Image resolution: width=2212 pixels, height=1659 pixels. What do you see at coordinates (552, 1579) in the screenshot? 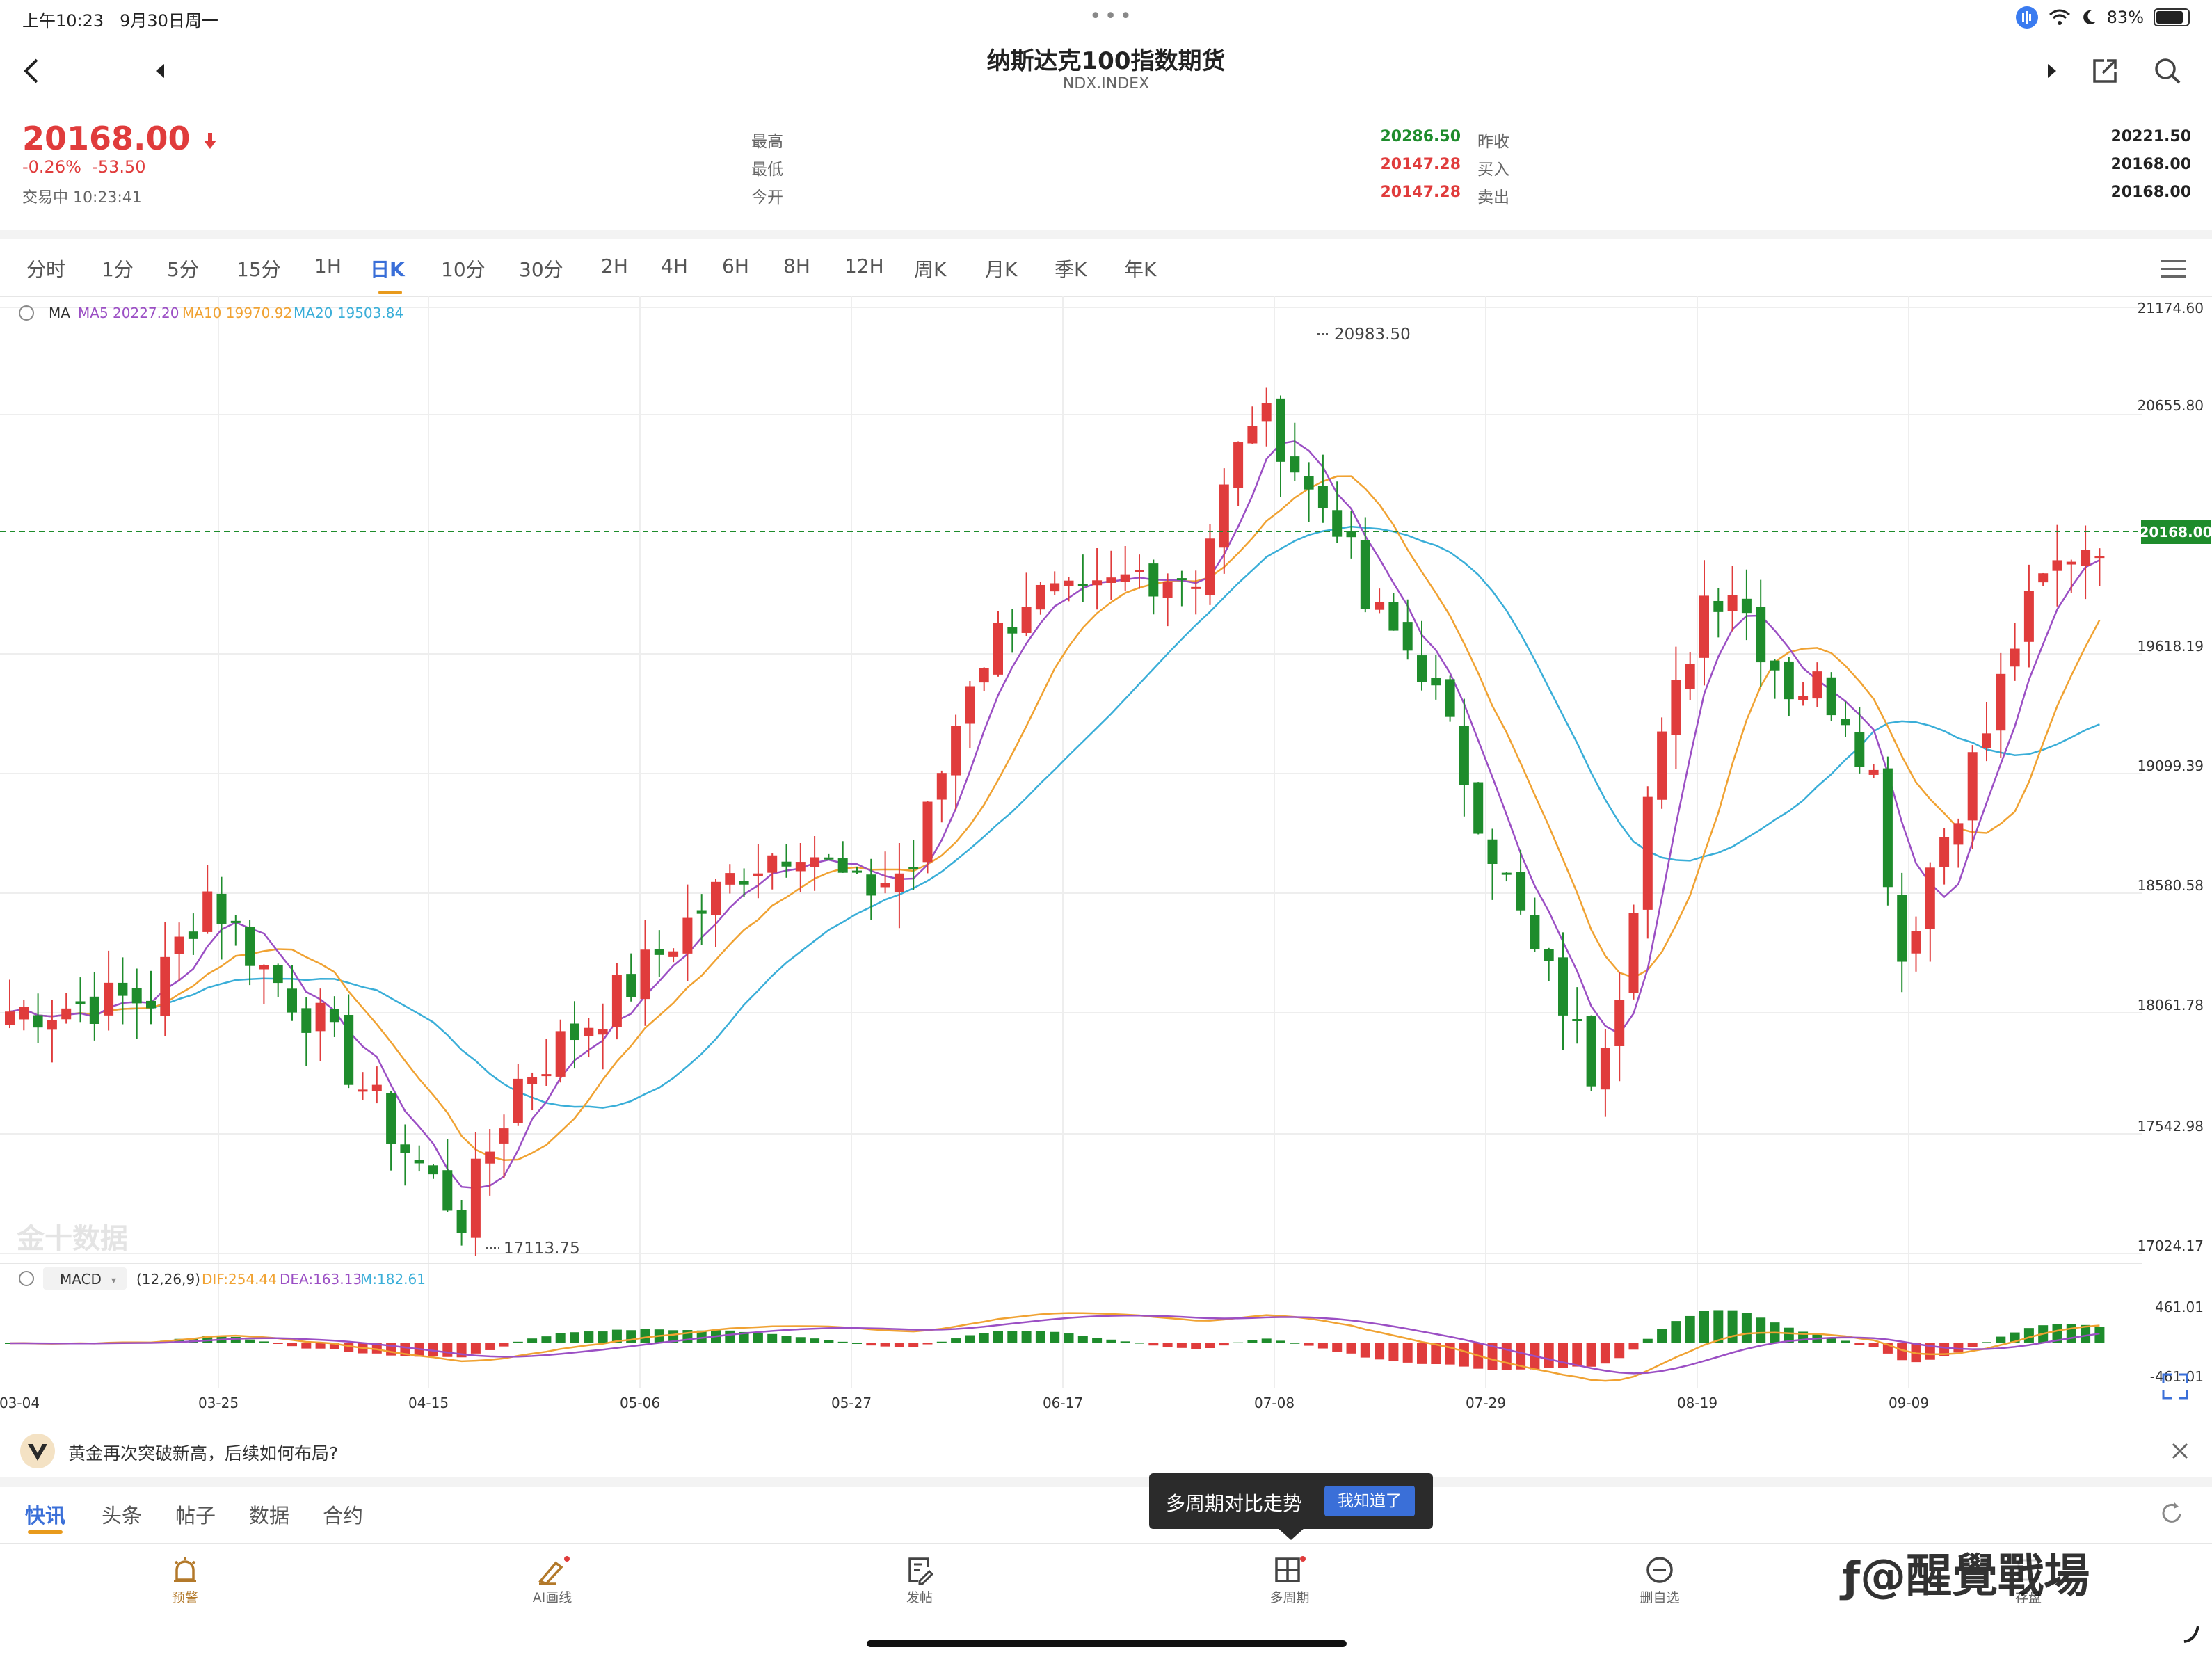
I see `ai-drawing-button: AI画线` at bounding box center [552, 1579].